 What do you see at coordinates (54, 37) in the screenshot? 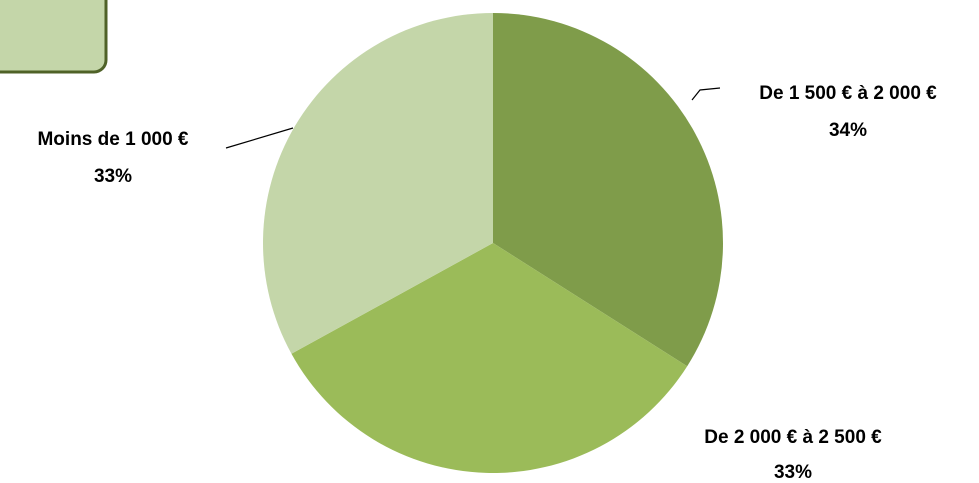
I see `decor-box` at bounding box center [54, 37].